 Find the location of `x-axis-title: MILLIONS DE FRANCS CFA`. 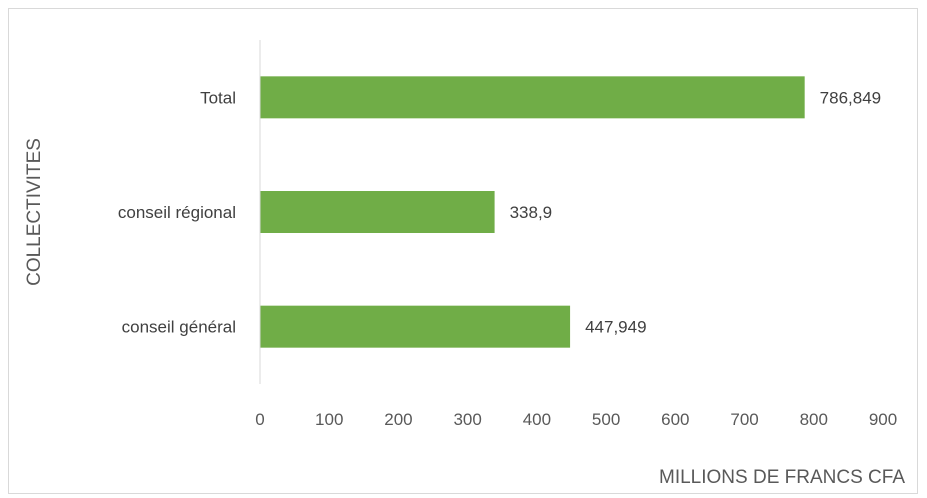

x-axis-title: MILLIONS DE FRANCS CFA is located at coordinates (782, 477).